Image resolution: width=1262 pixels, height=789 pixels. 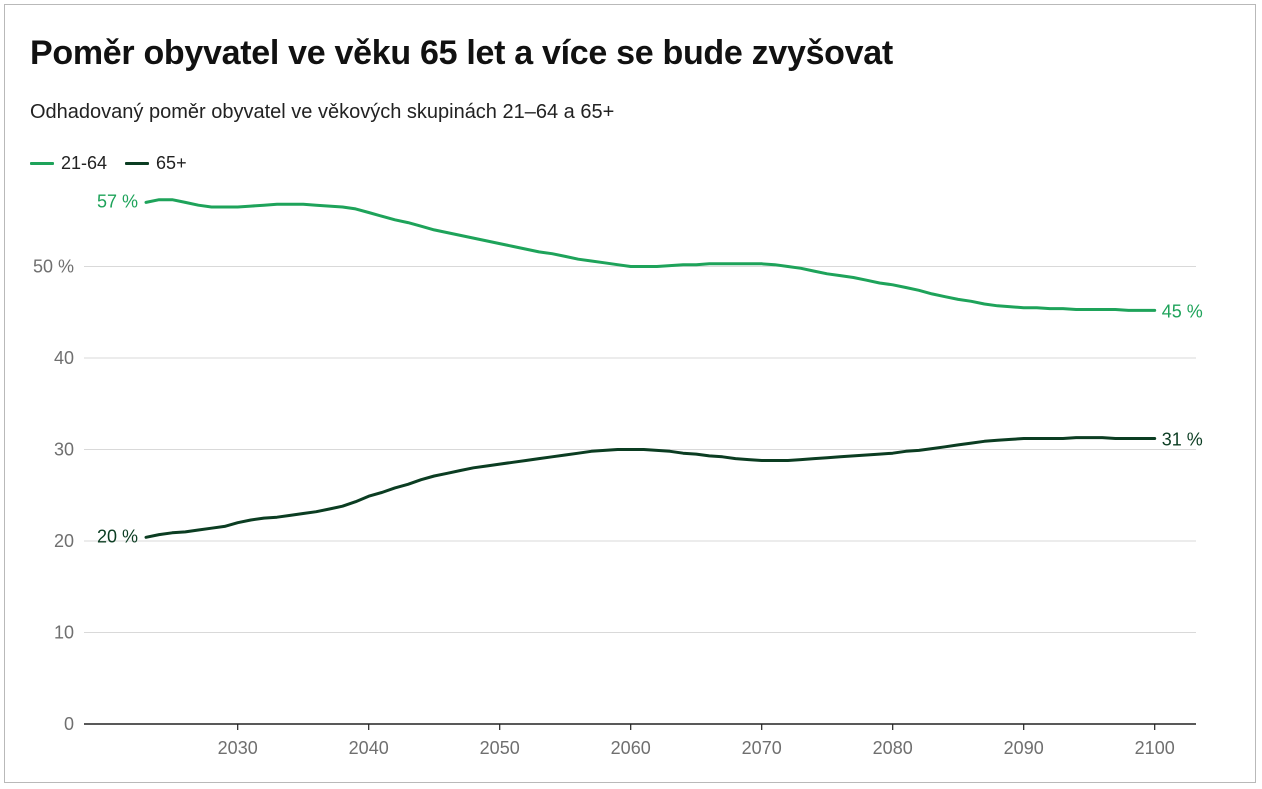 I want to click on chart-legend: 21-64 65+, so click(x=117, y=163).